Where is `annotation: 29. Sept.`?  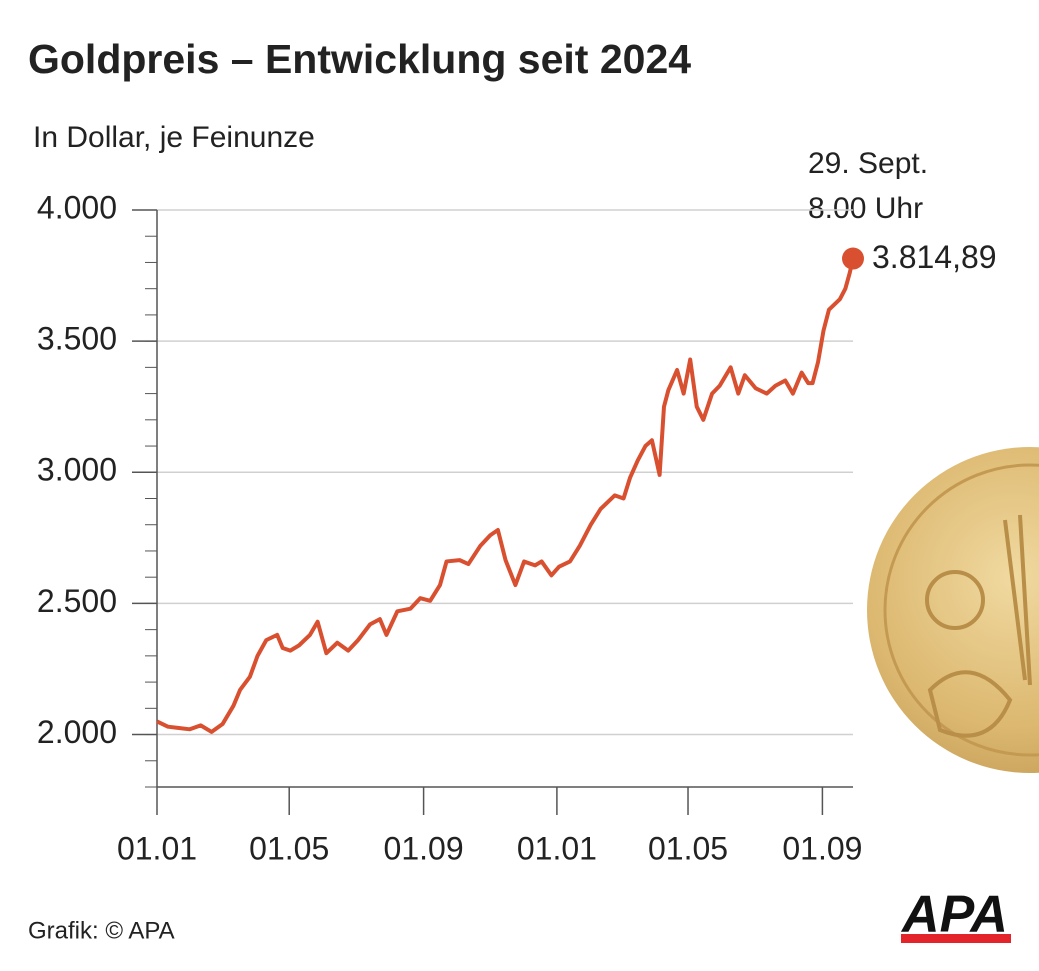
annotation: 29. Sept. is located at coordinates (868, 163).